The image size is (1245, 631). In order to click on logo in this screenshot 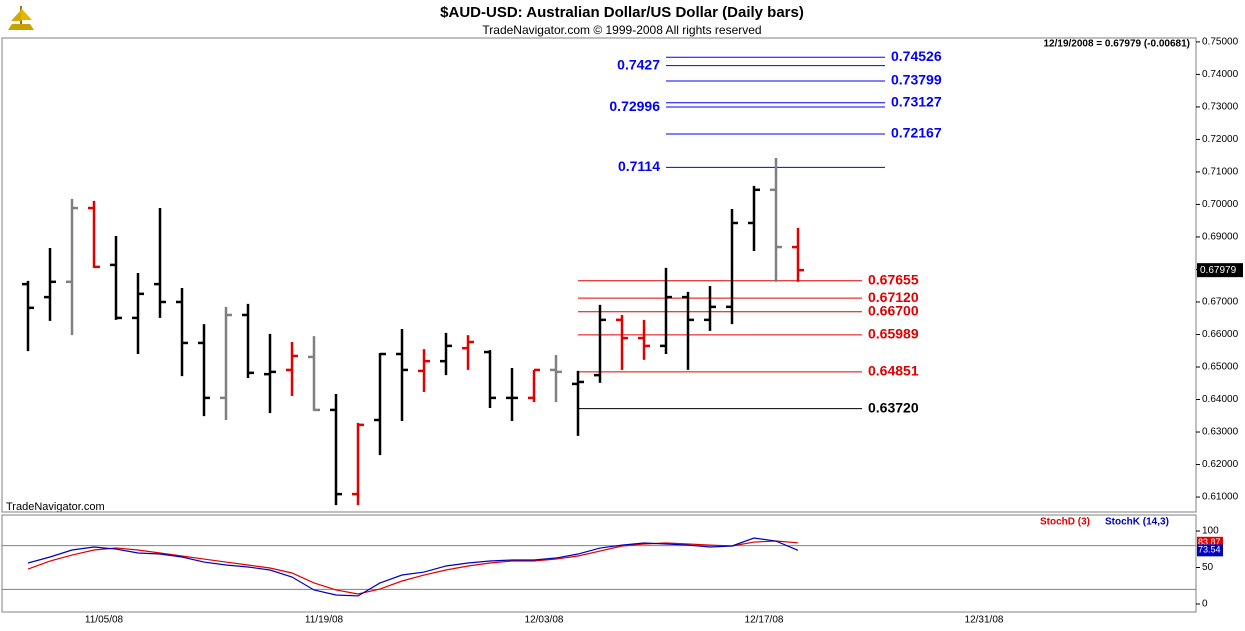, I will do `click(21, 18)`.